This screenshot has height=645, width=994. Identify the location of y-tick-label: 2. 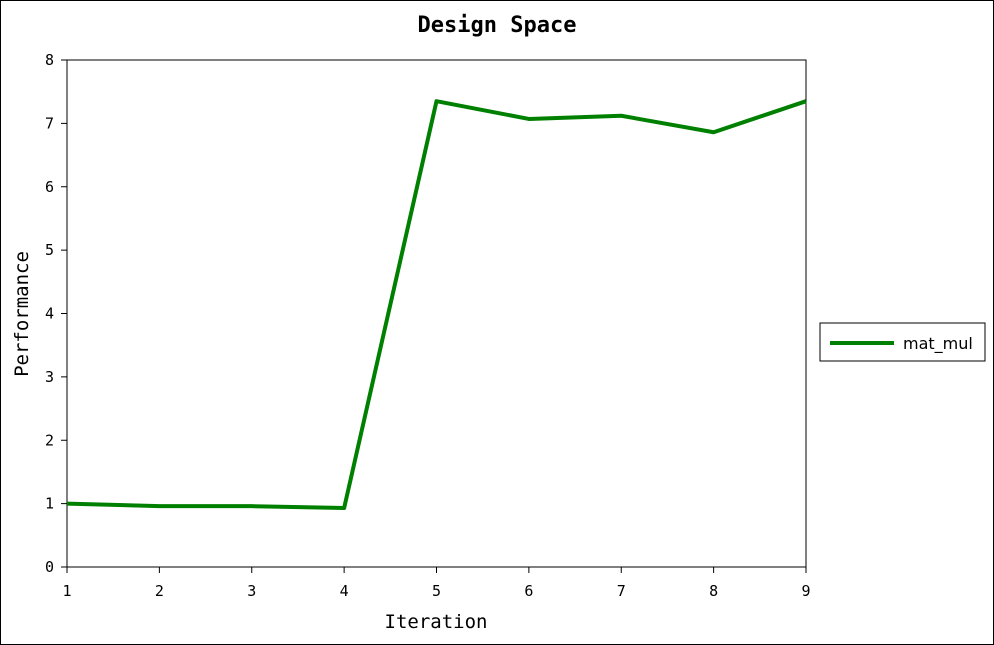
(49, 440).